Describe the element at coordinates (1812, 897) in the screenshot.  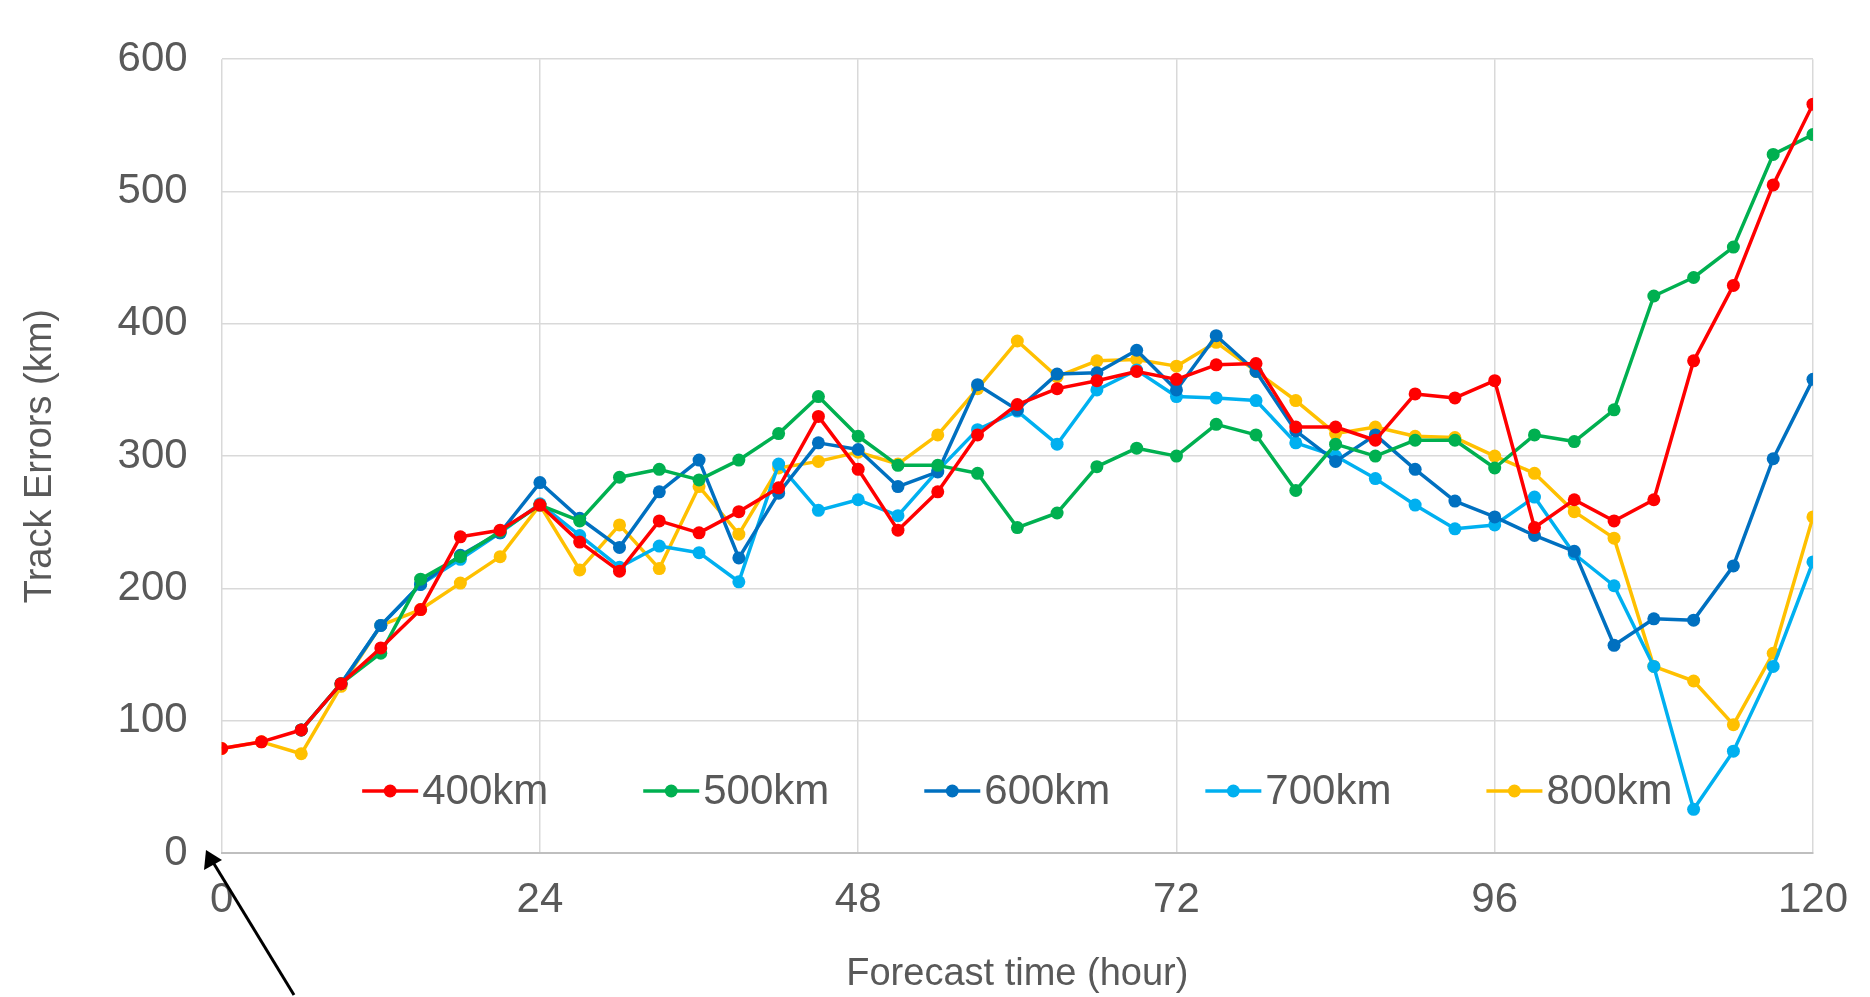
I see `x-tick-label: 120` at that location.